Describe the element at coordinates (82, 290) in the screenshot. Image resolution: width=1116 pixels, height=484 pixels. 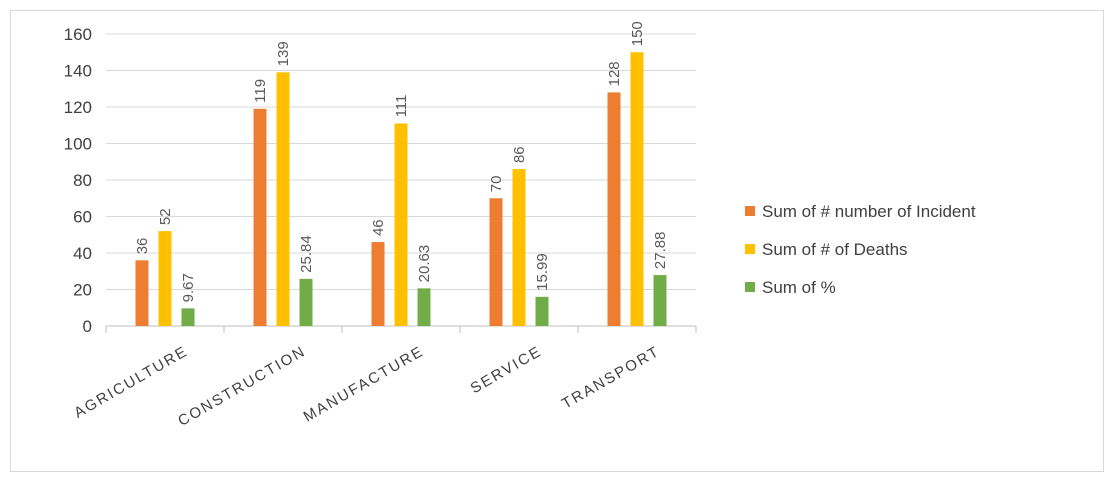
I see `y-tick-label: 20` at that location.